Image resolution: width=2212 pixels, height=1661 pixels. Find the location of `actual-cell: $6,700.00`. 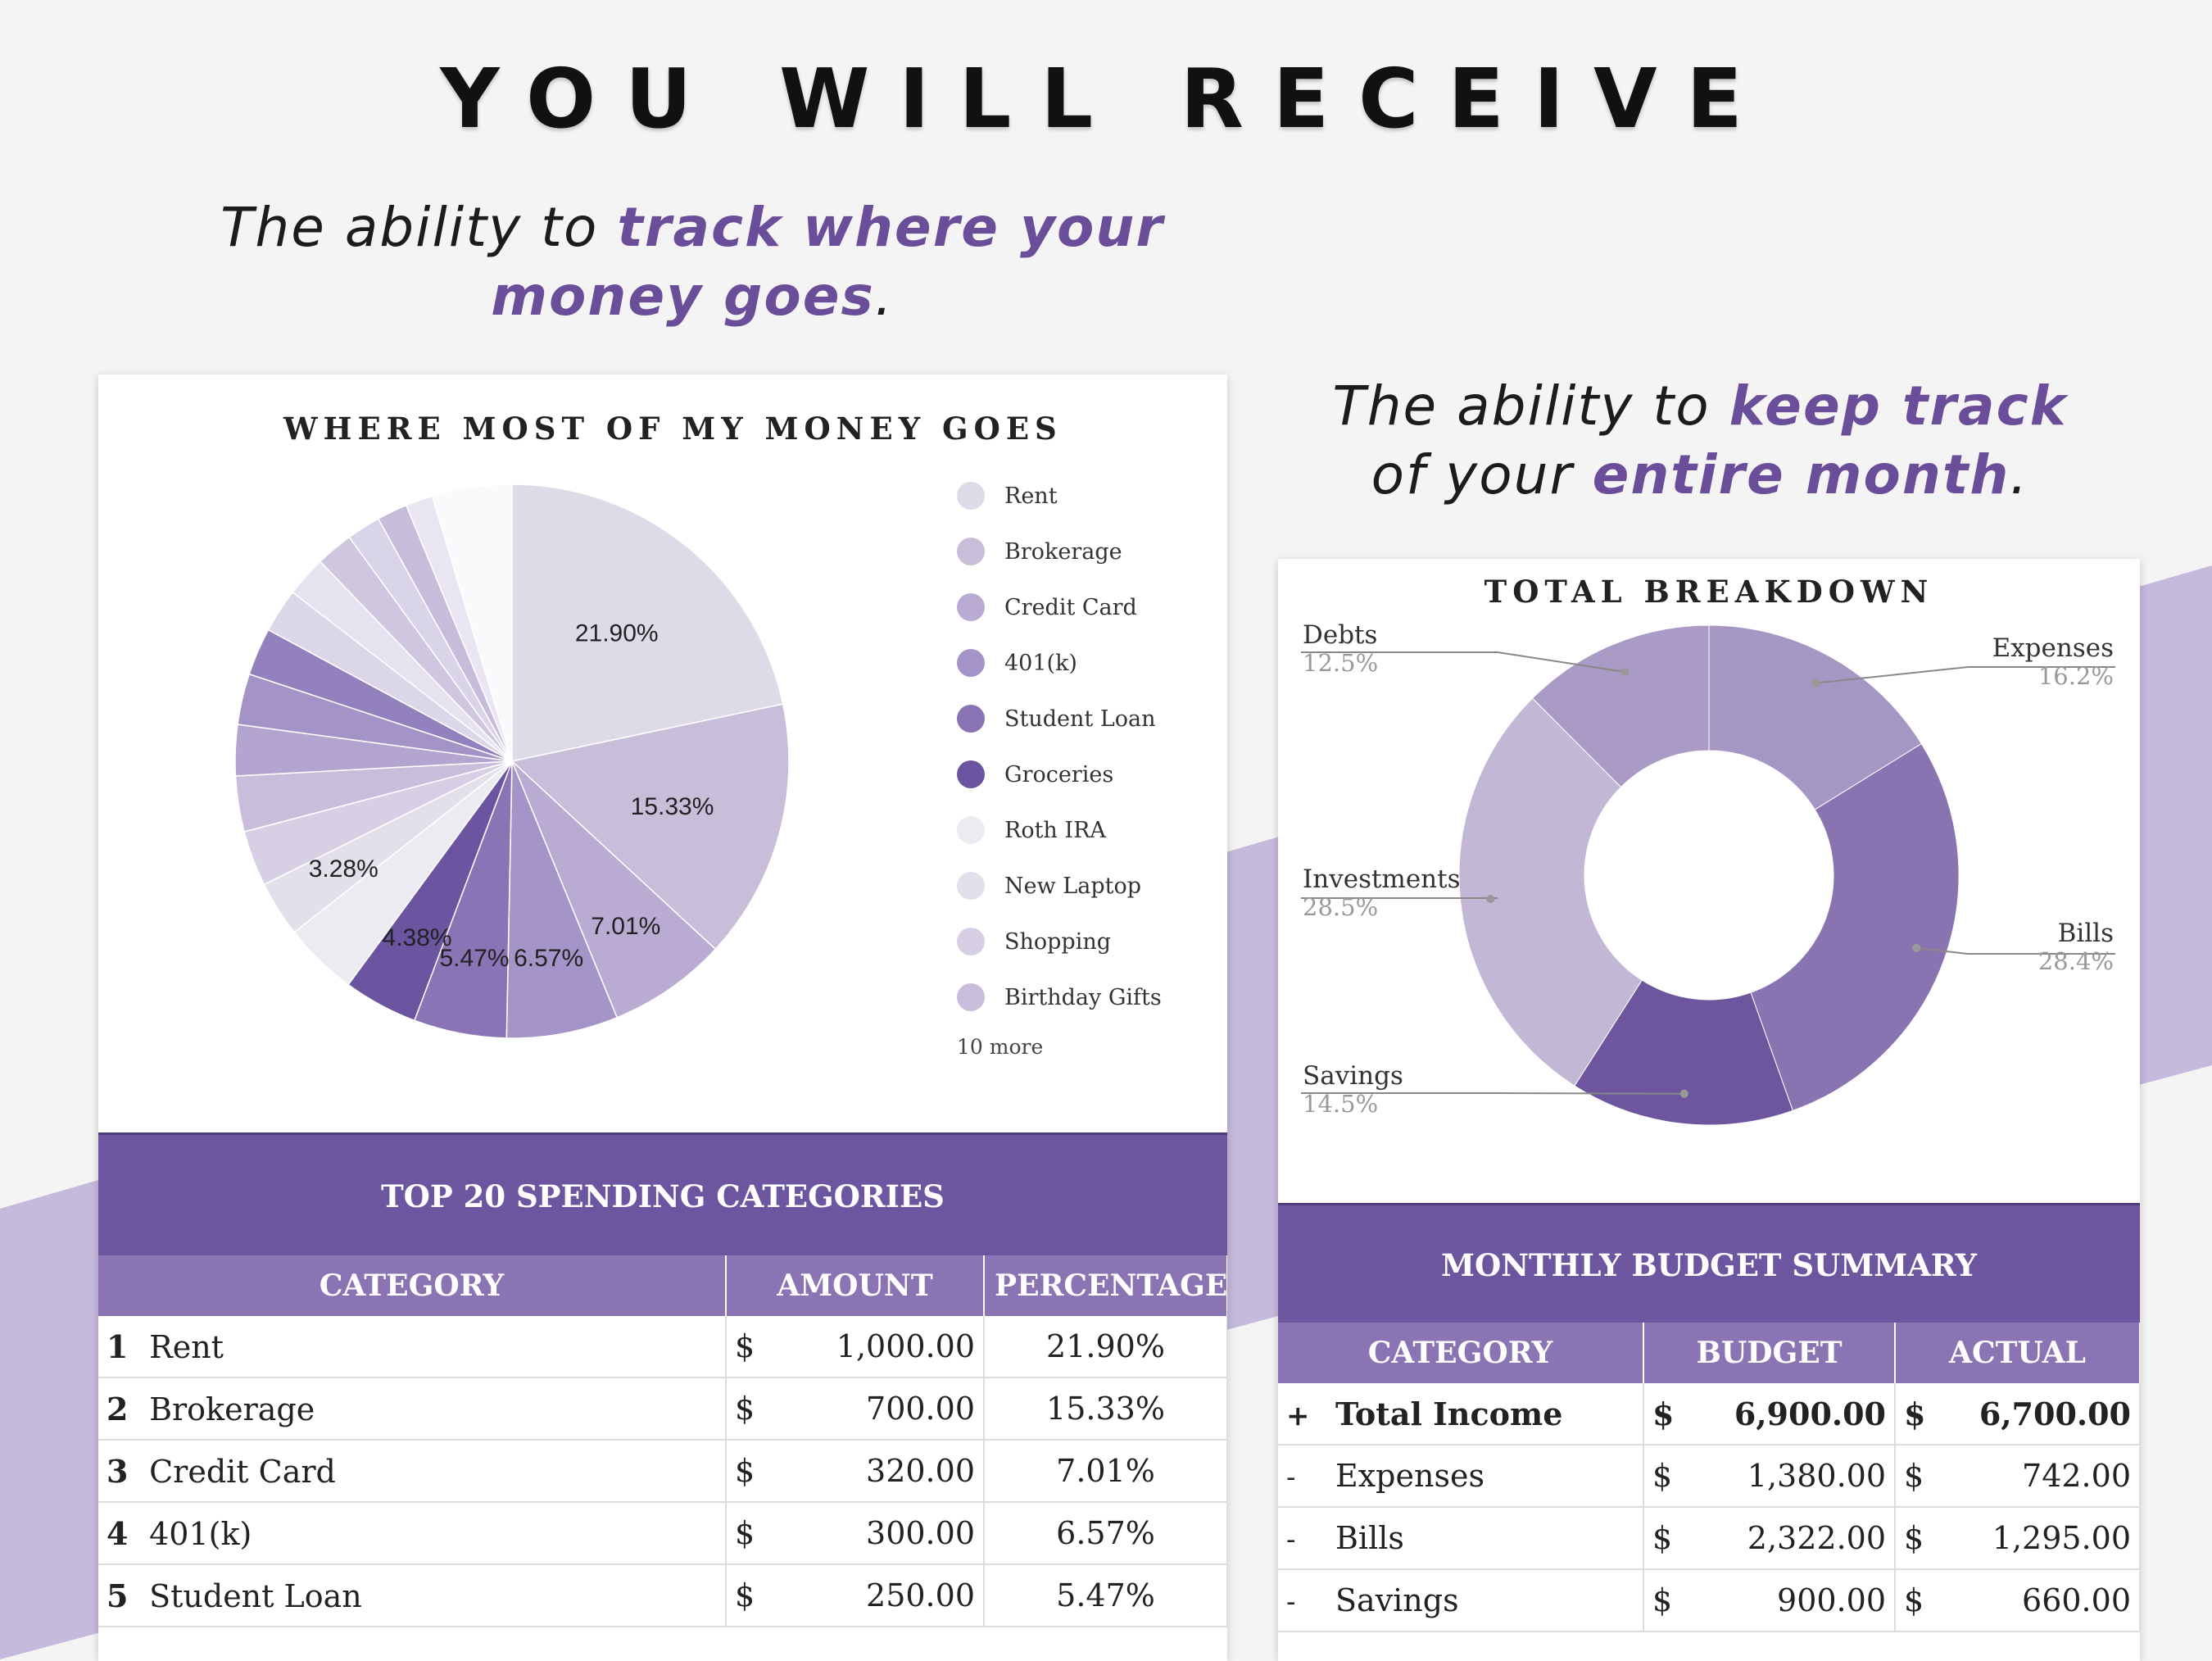

actual-cell: $6,700.00 is located at coordinates (2017, 1414).